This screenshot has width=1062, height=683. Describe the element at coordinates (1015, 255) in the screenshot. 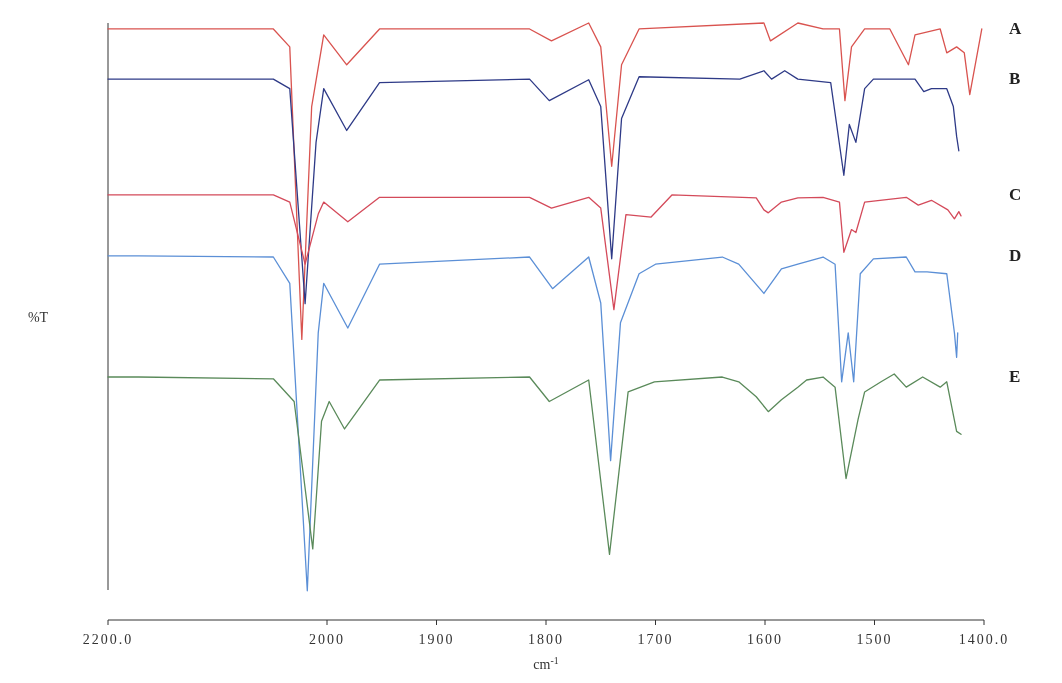

I see `text: D` at that location.